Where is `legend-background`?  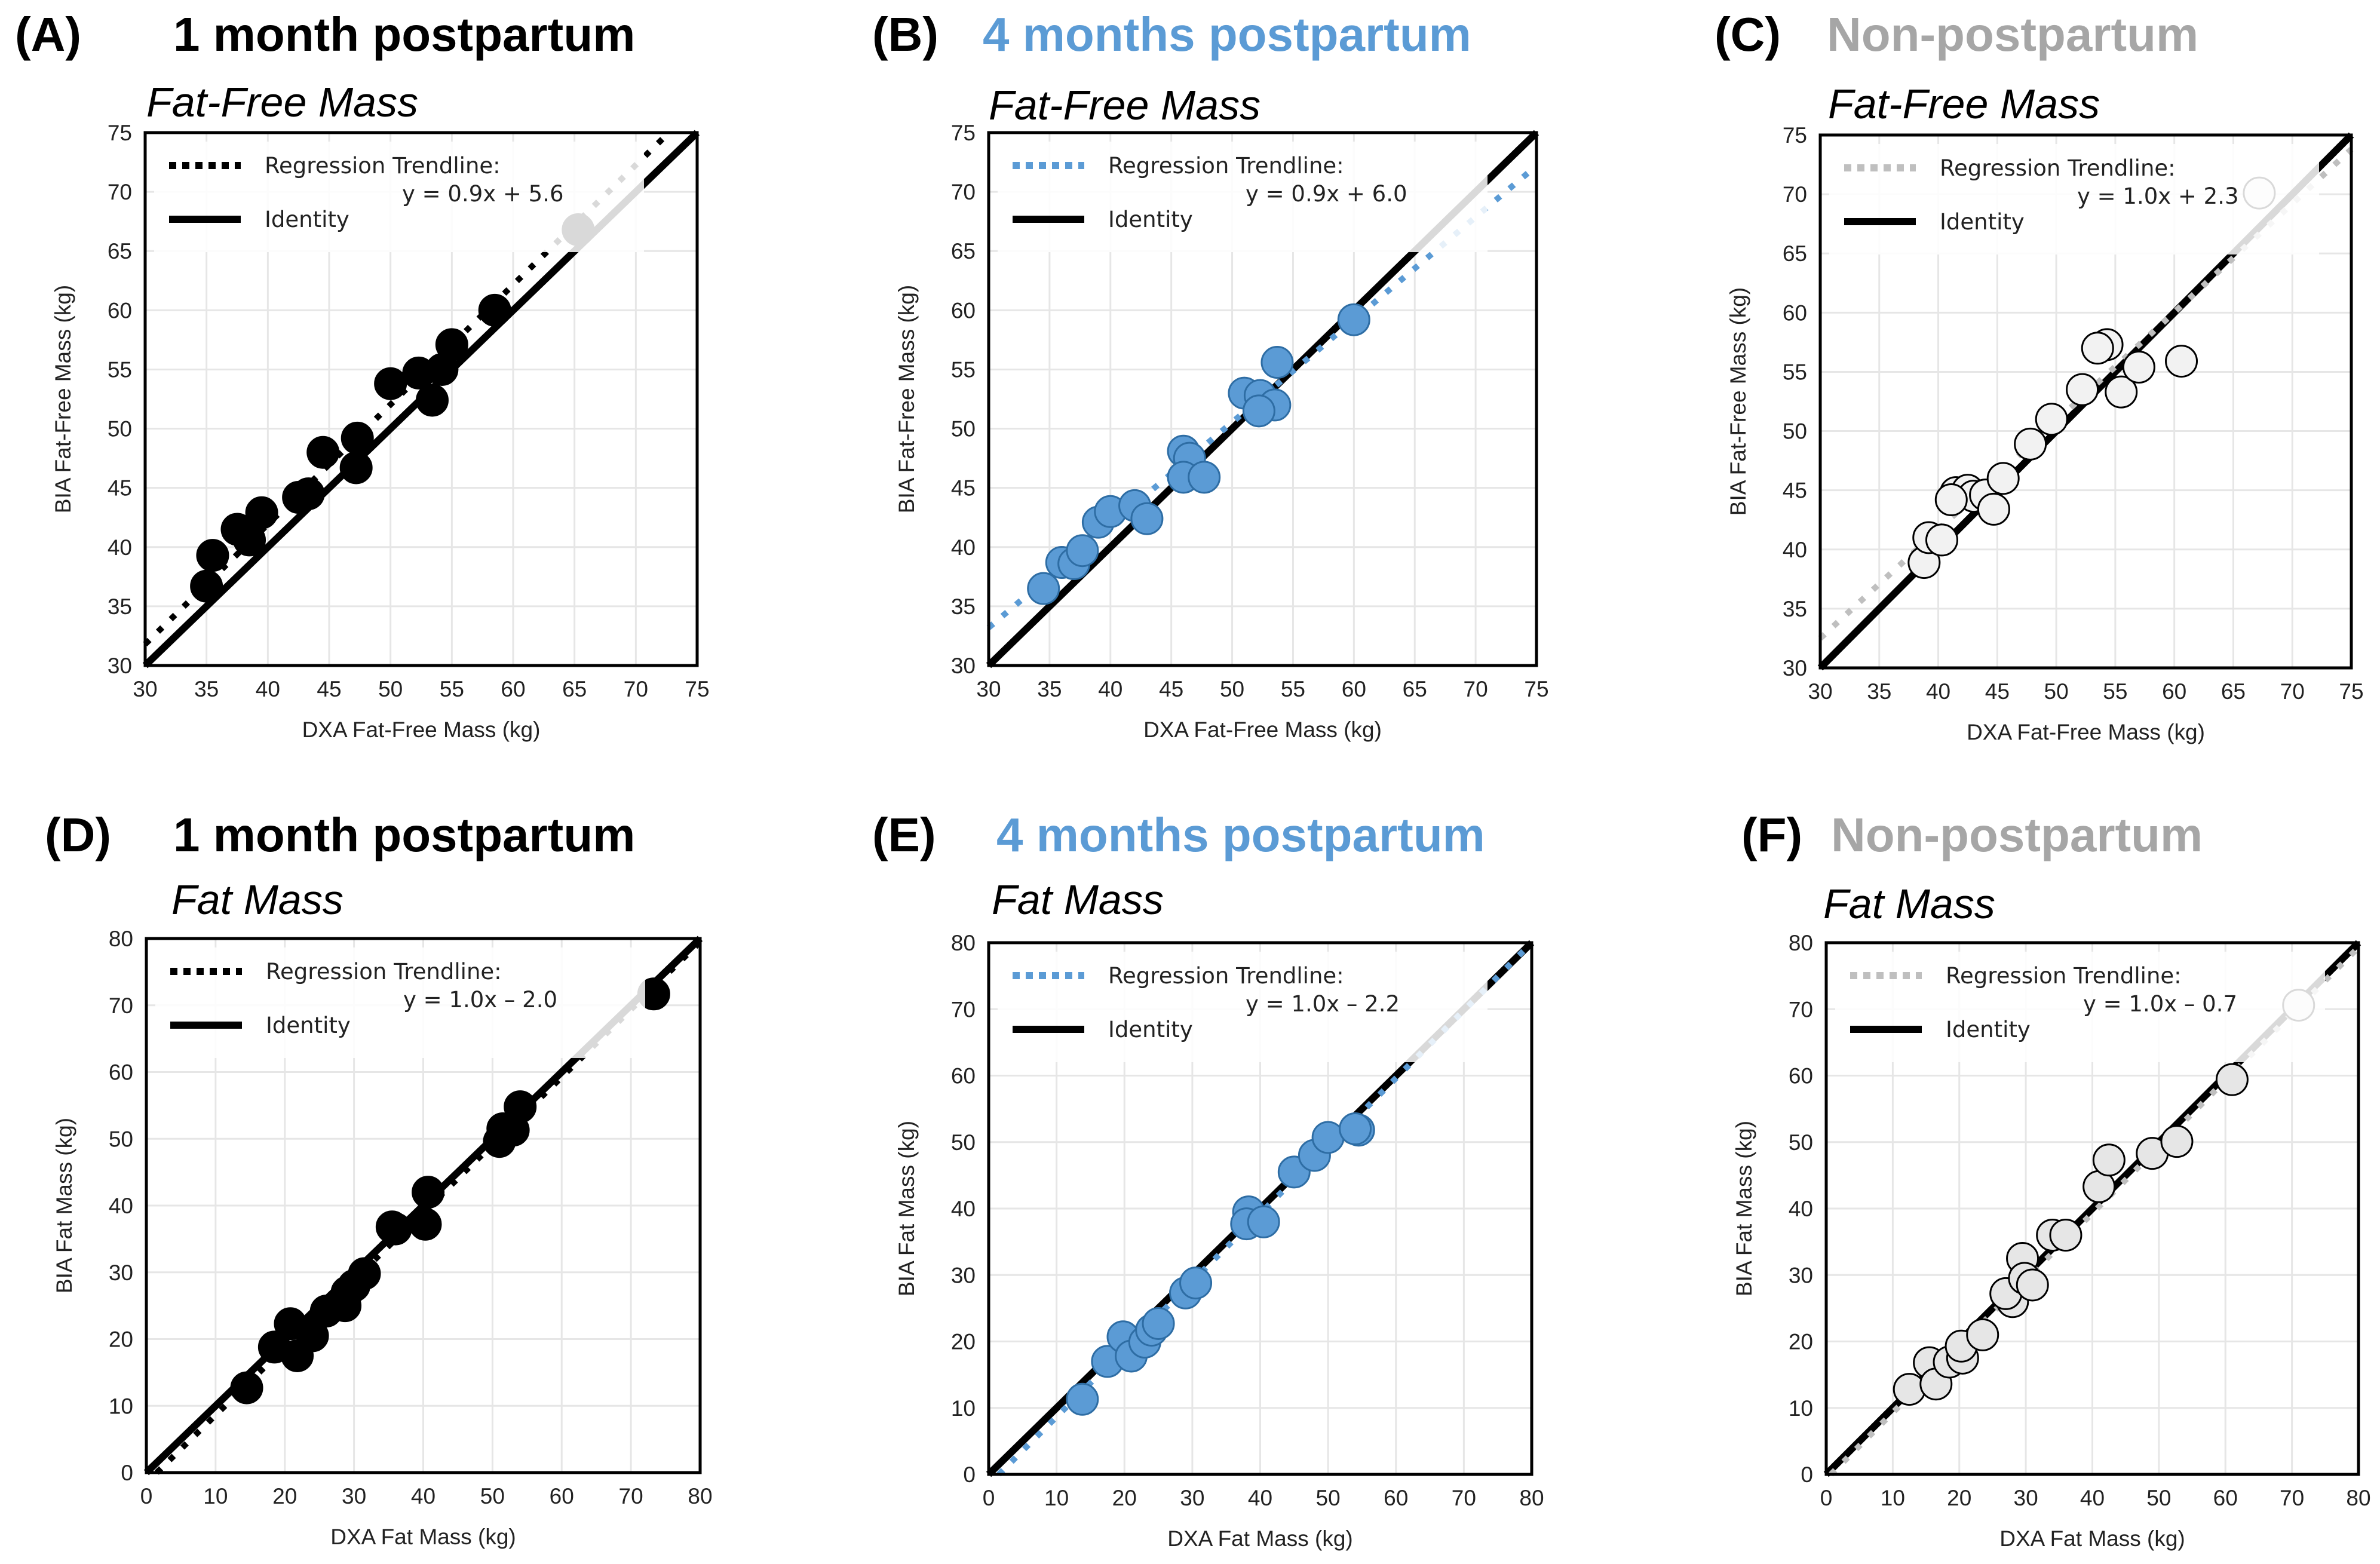 legend-background is located at coordinates (1243, 1007).